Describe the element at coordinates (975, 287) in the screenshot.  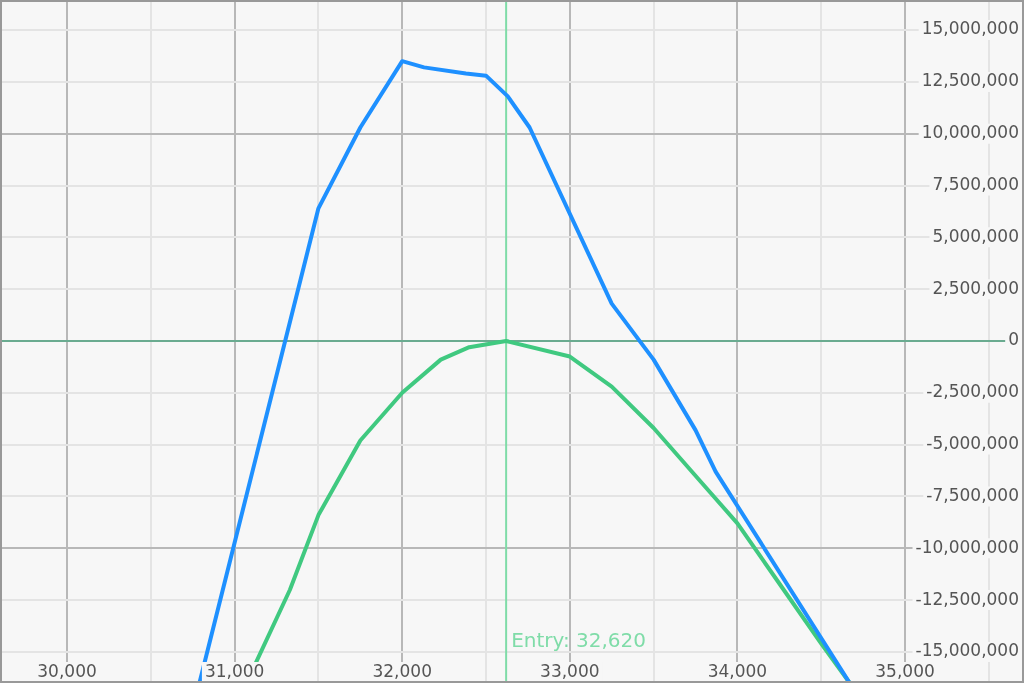
I see `y-tick-label: 2,500,000` at that location.